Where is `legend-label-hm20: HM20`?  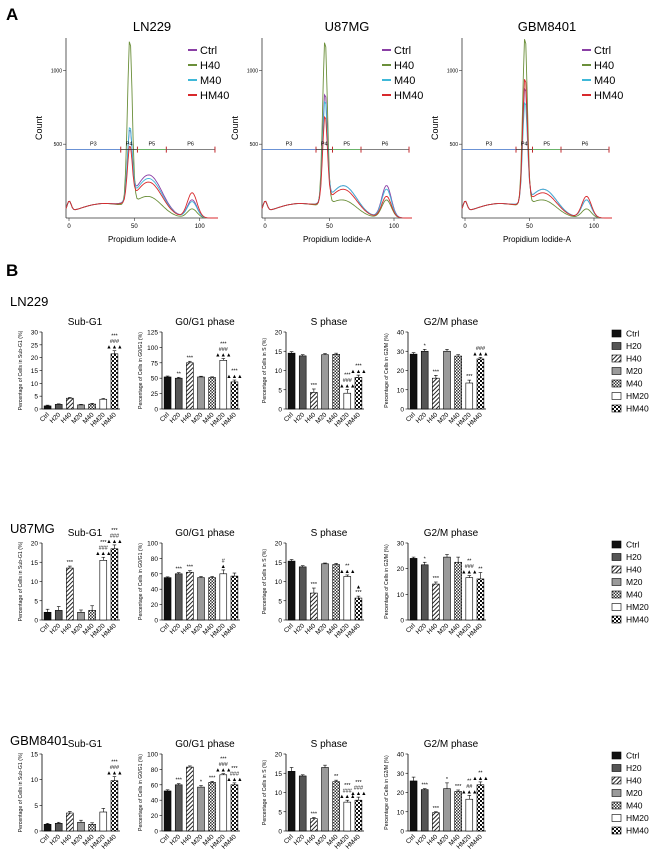
legend-label-hm20: HM20 is located at coordinates (637, 607).